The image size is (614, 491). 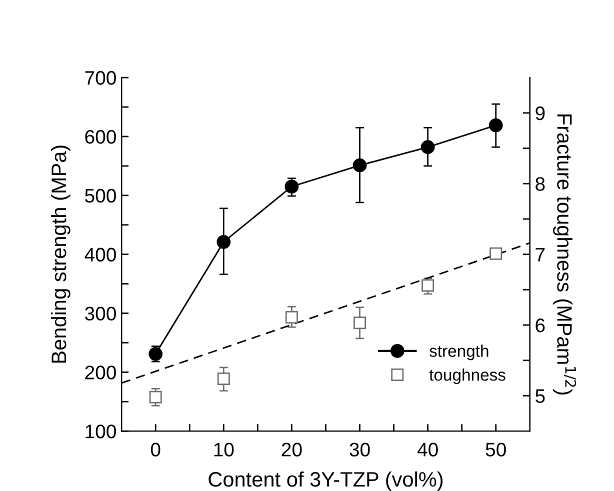 What do you see at coordinates (427, 449) in the screenshot?
I see `x-tick-label: 40` at bounding box center [427, 449].